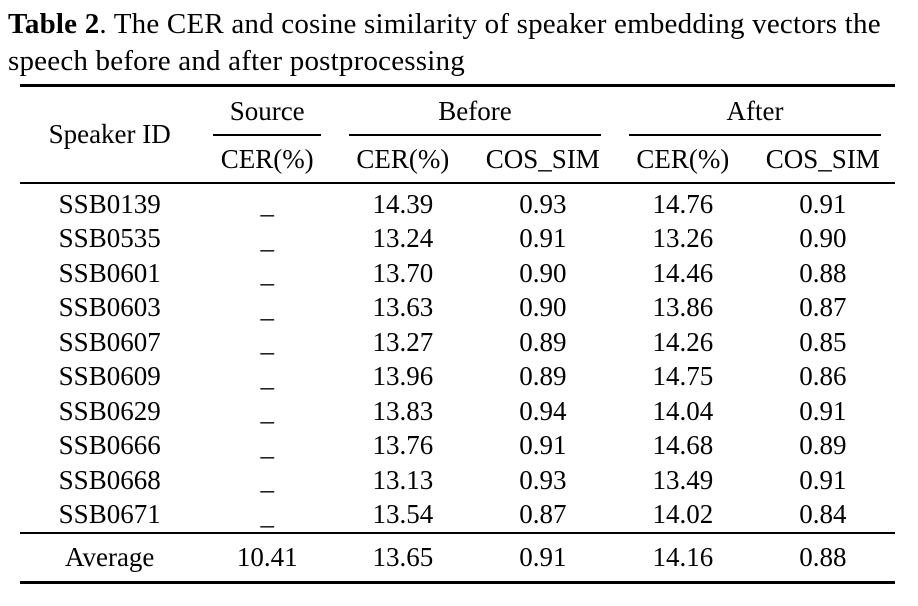 The width and height of the screenshot is (918, 606). I want to click on cell-before-cer: 13.27, so click(403, 341).